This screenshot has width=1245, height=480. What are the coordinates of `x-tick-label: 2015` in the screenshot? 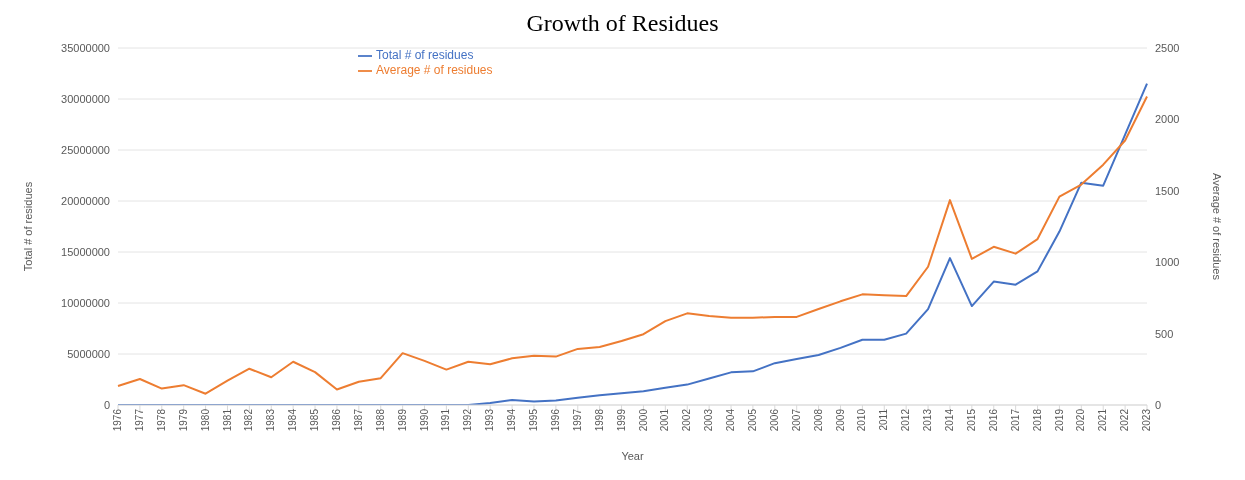 It's located at (971, 420).